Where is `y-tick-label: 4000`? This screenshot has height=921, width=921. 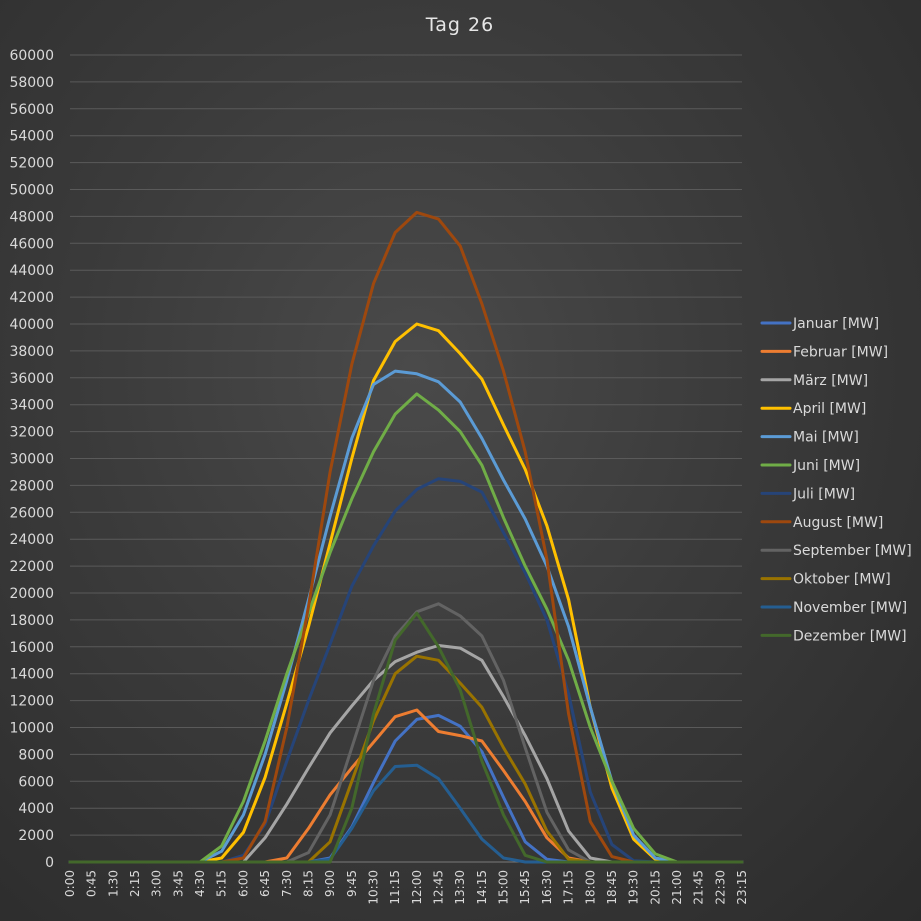 y-tick-label: 4000 is located at coordinates (36, 809).